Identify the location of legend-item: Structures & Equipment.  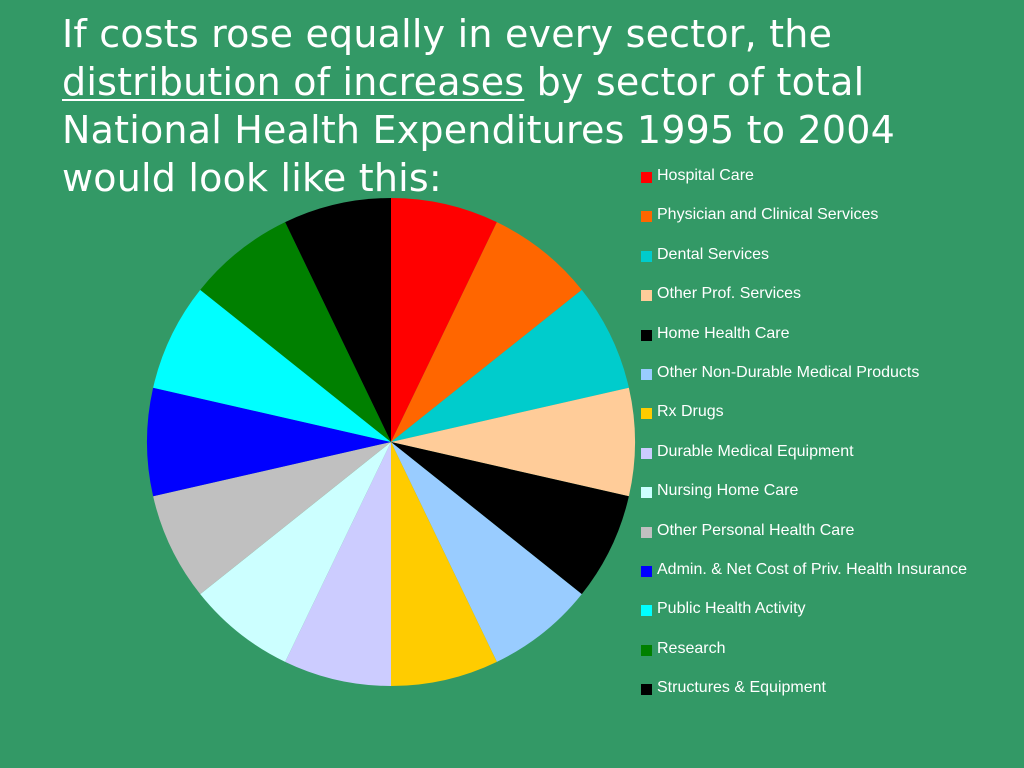
(805, 688).